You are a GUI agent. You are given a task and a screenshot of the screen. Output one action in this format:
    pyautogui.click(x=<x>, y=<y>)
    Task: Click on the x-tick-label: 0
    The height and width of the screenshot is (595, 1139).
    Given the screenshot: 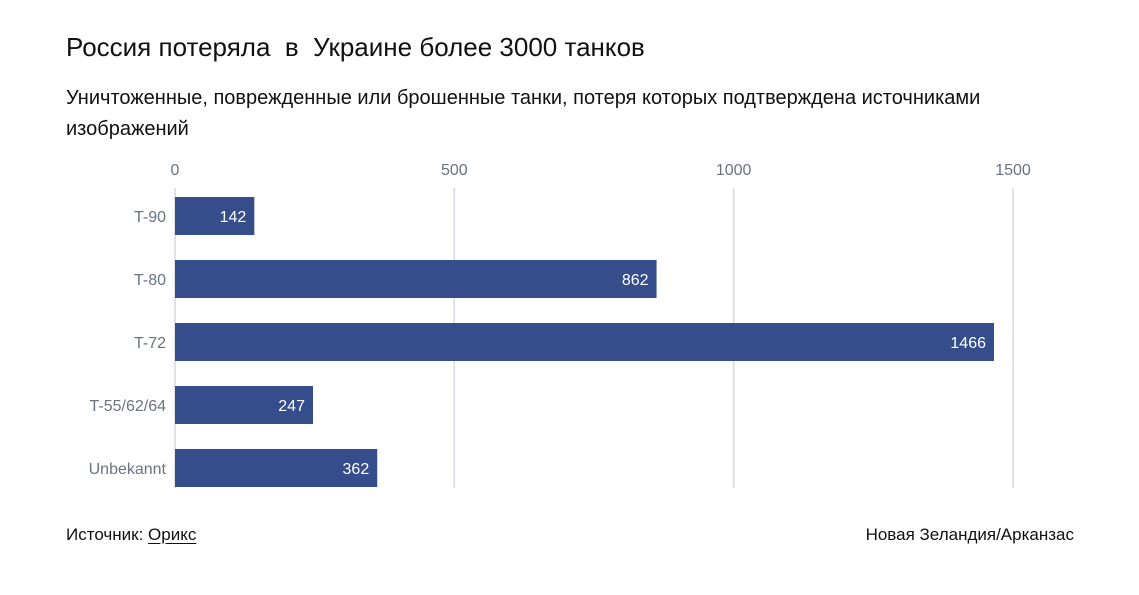 What is the action you would take?
    pyautogui.click(x=175, y=170)
    